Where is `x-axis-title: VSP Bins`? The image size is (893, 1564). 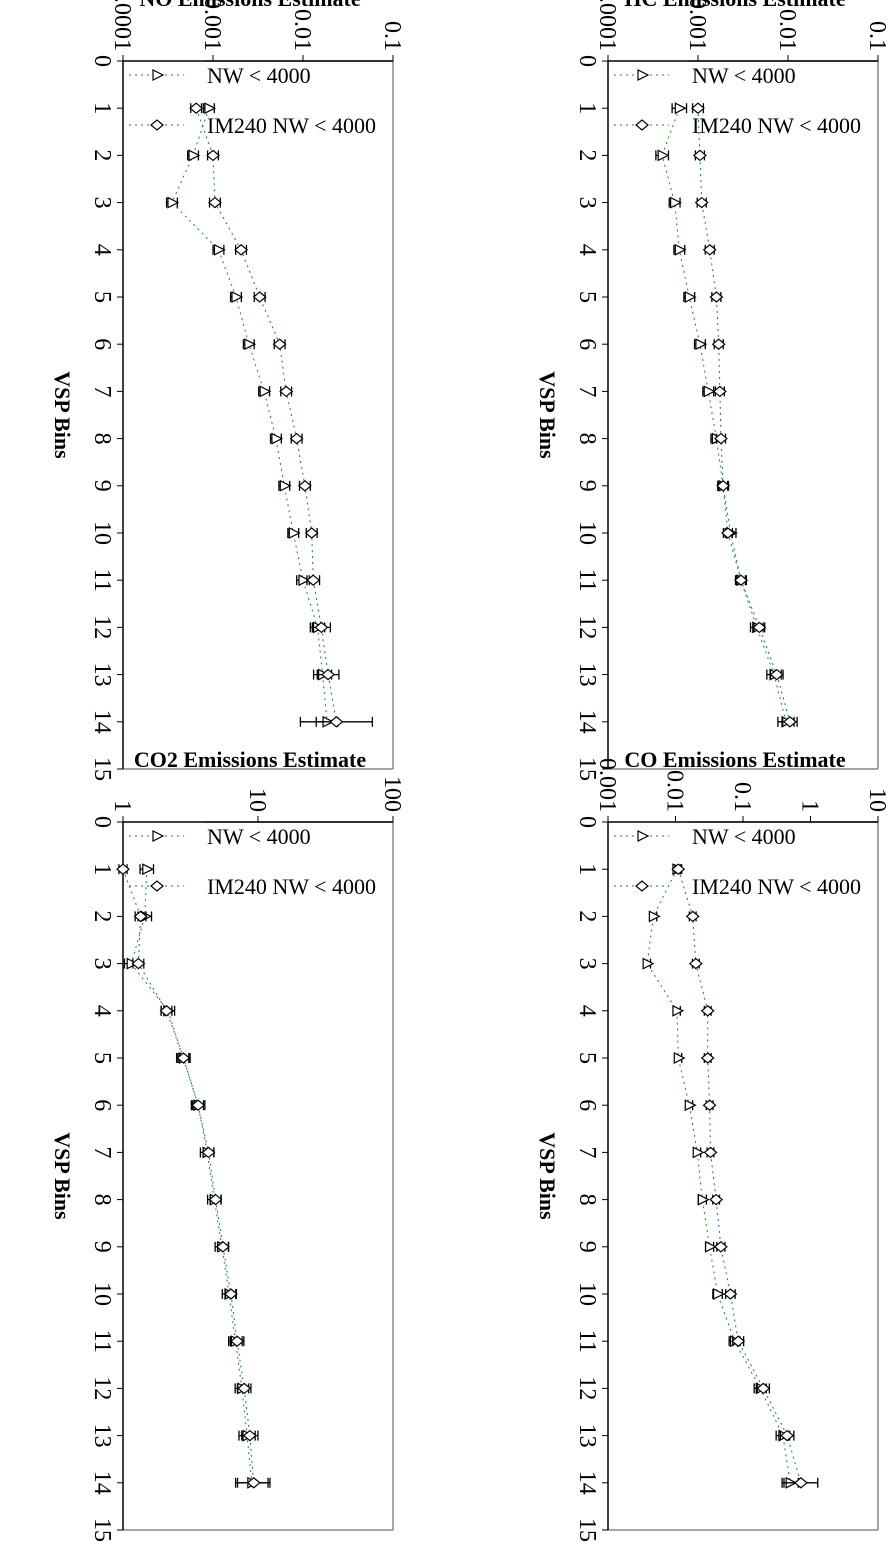 x-axis-title: VSP Bins is located at coordinates (547, 415).